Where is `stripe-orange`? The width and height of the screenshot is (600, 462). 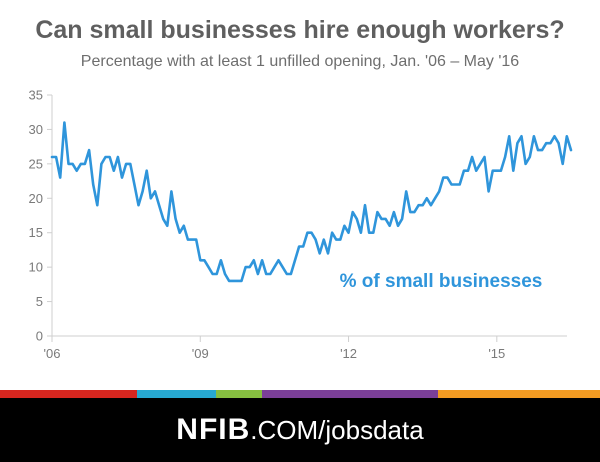
stripe-orange is located at coordinates (519, 394).